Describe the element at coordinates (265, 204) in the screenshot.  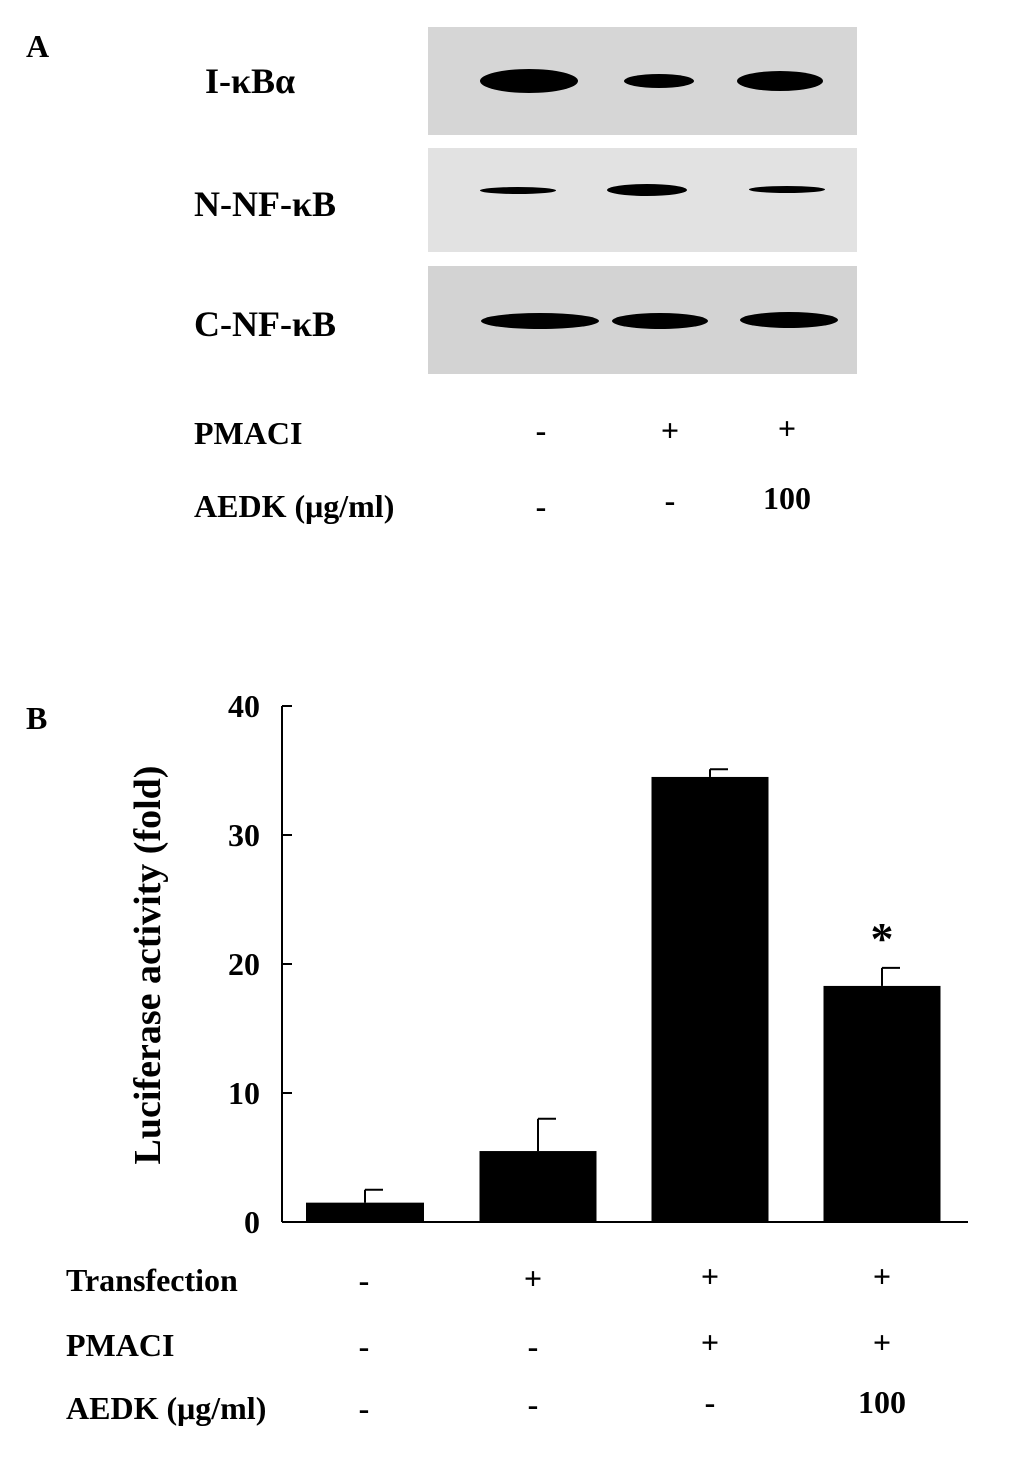
I see `blot-label-n-nfkb: N-NF-κB` at that location.